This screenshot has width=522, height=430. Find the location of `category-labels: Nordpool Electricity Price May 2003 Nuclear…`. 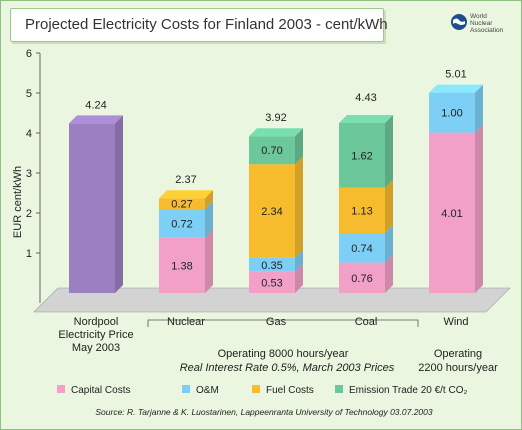

category-labels: Nordpool Electricity Price May 2003 Nuclear… is located at coordinates (263, 335).